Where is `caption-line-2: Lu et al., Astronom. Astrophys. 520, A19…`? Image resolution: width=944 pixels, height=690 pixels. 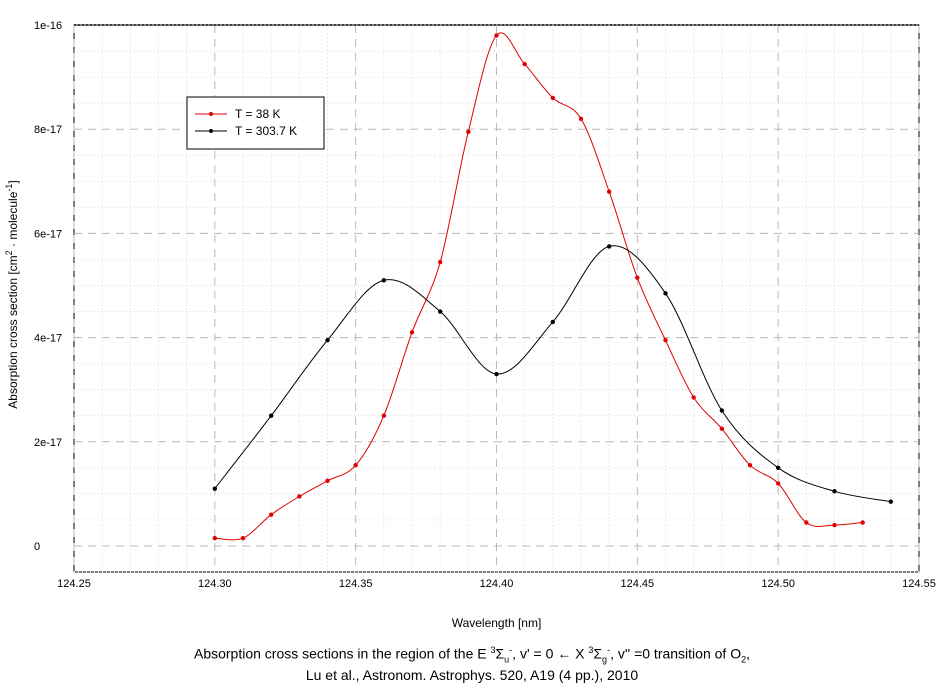
caption-line-2: Lu et al., Astronom. Astrophys. 520, A19… is located at coordinates (472, 675).